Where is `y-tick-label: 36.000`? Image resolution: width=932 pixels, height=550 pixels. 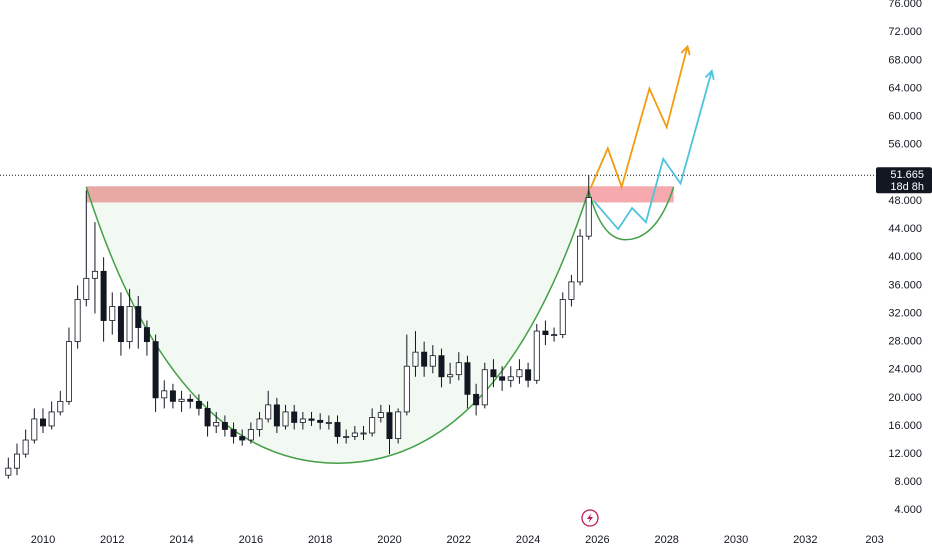 y-tick-label: 36.000 is located at coordinates (905, 285).